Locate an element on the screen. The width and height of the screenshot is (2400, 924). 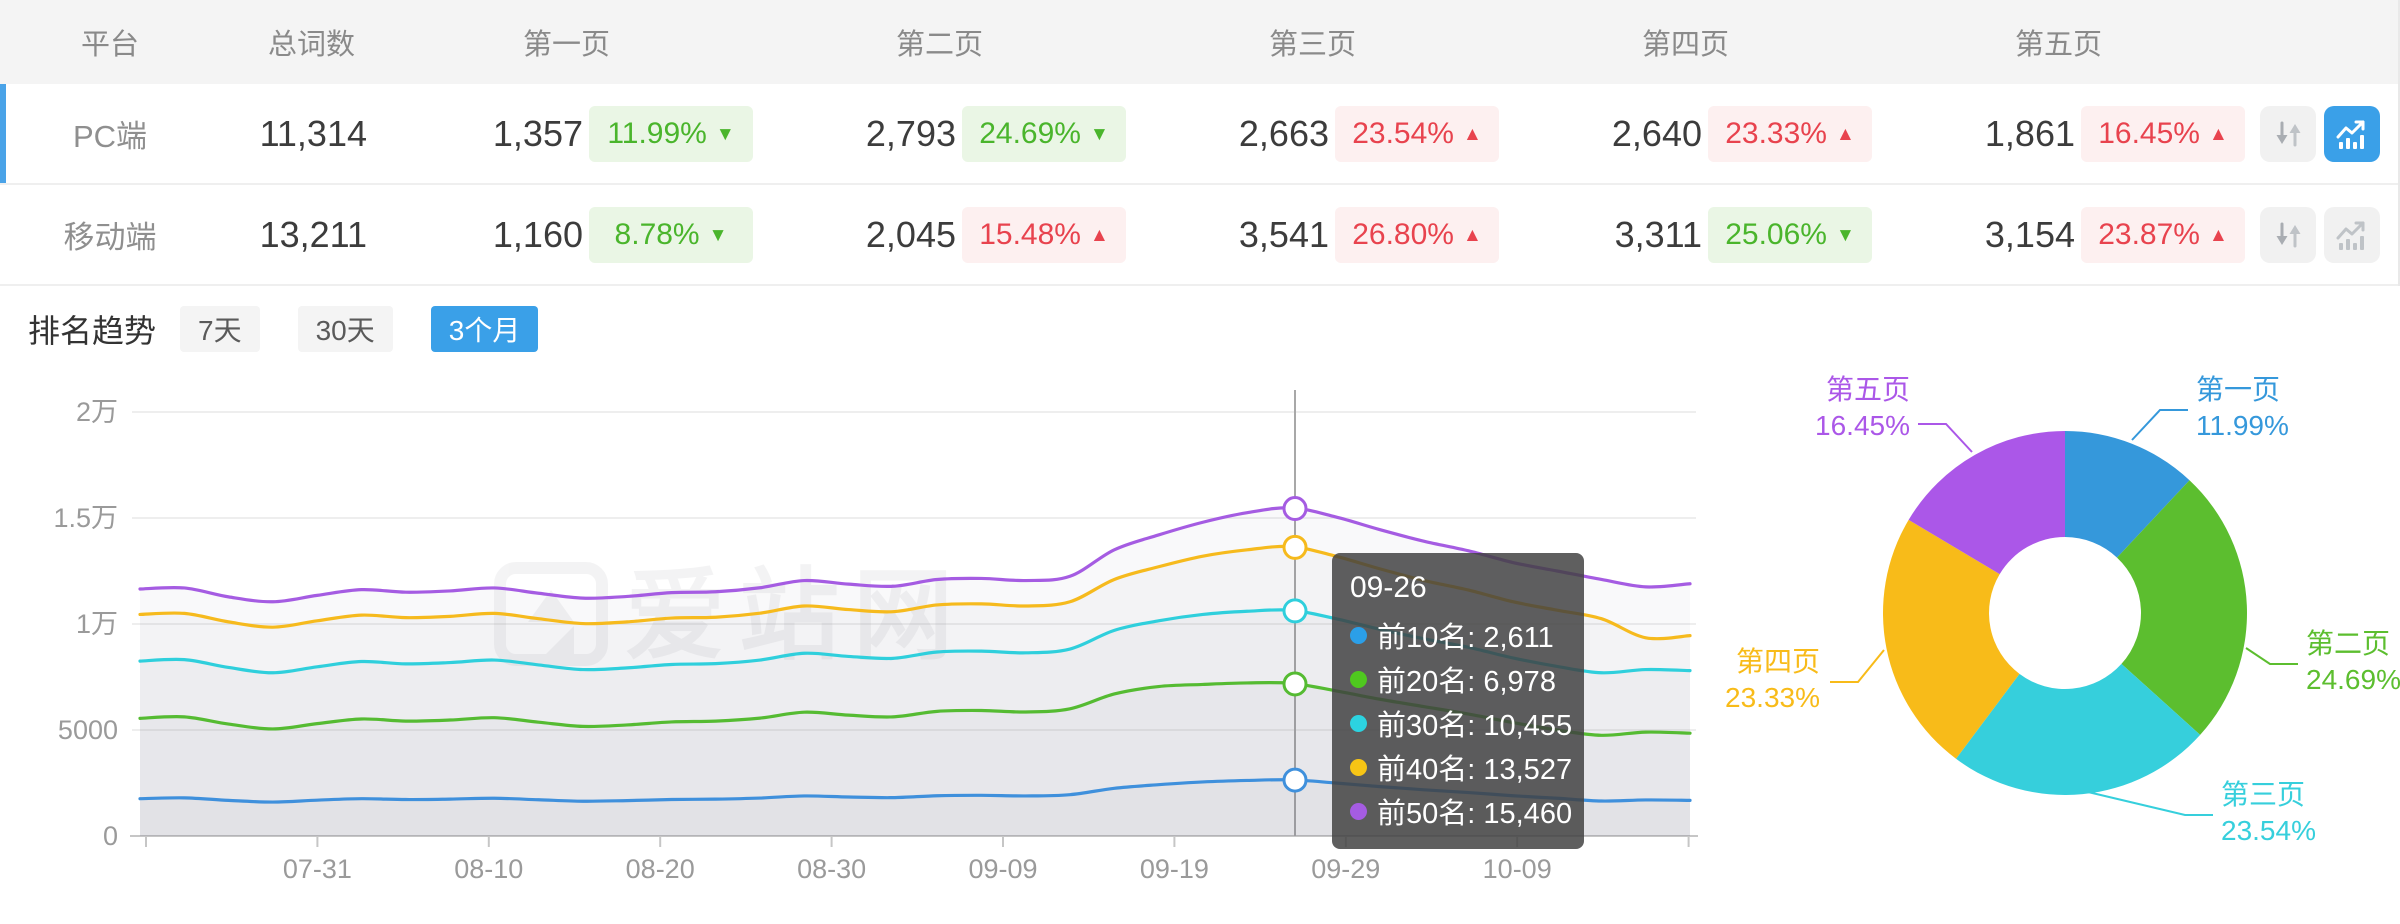
trend-section-header: 排名趋势 7天 30天 3个月 is located at coordinates (302, 329).